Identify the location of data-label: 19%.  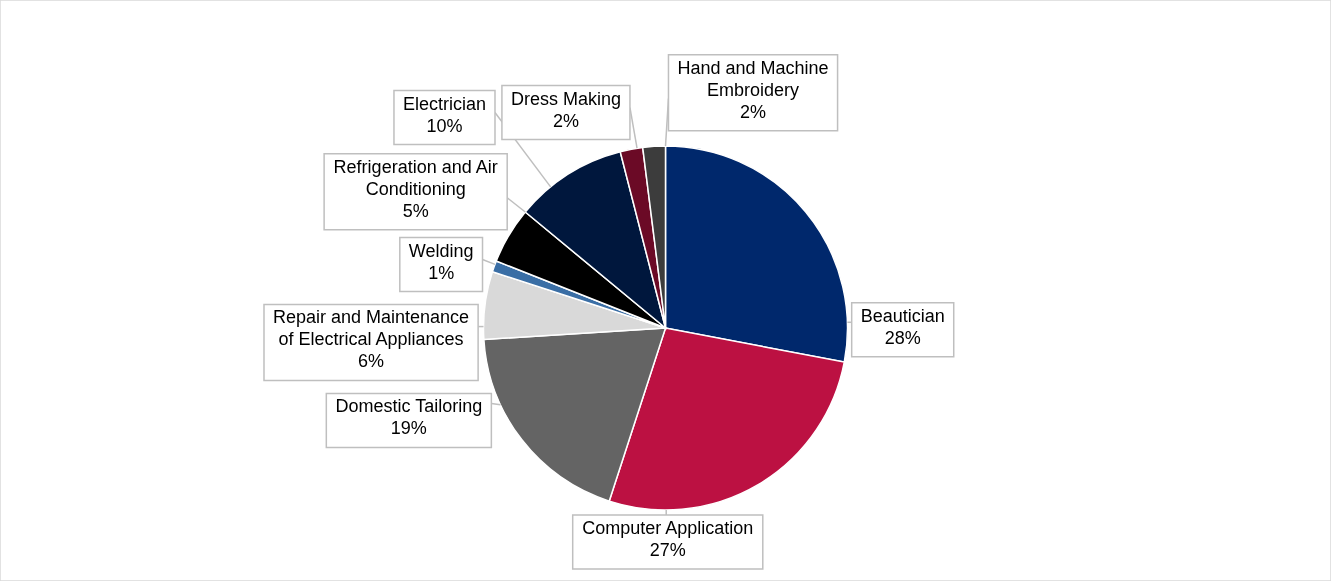
(408, 428).